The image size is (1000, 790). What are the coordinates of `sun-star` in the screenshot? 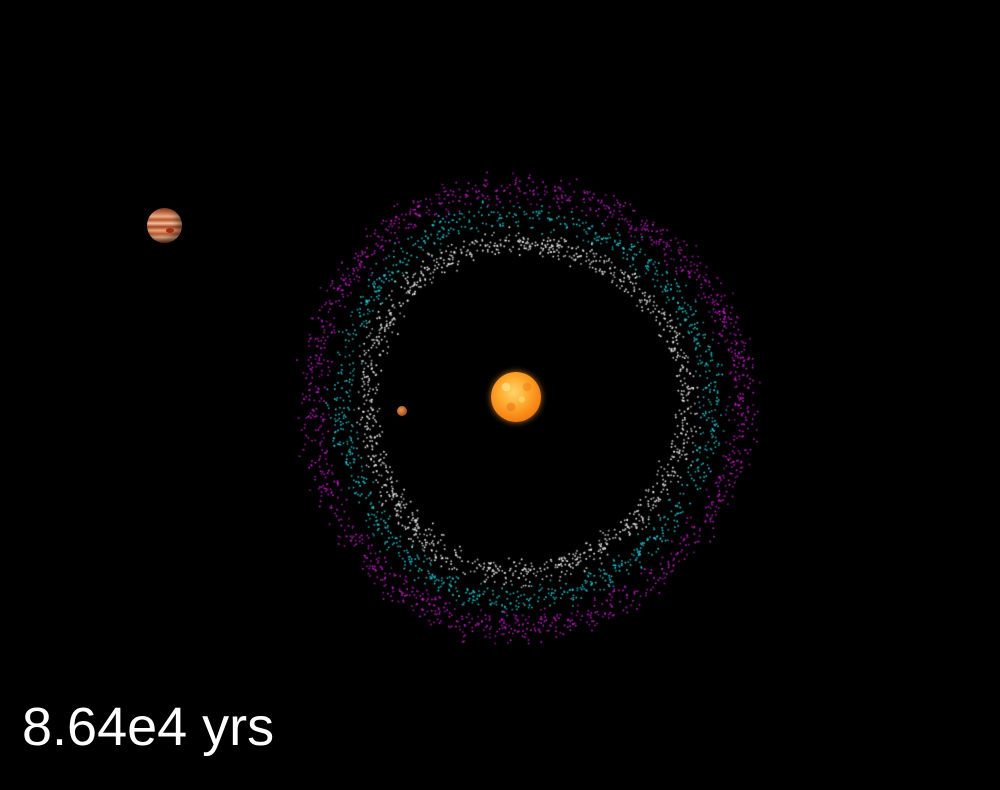 It's located at (516, 397).